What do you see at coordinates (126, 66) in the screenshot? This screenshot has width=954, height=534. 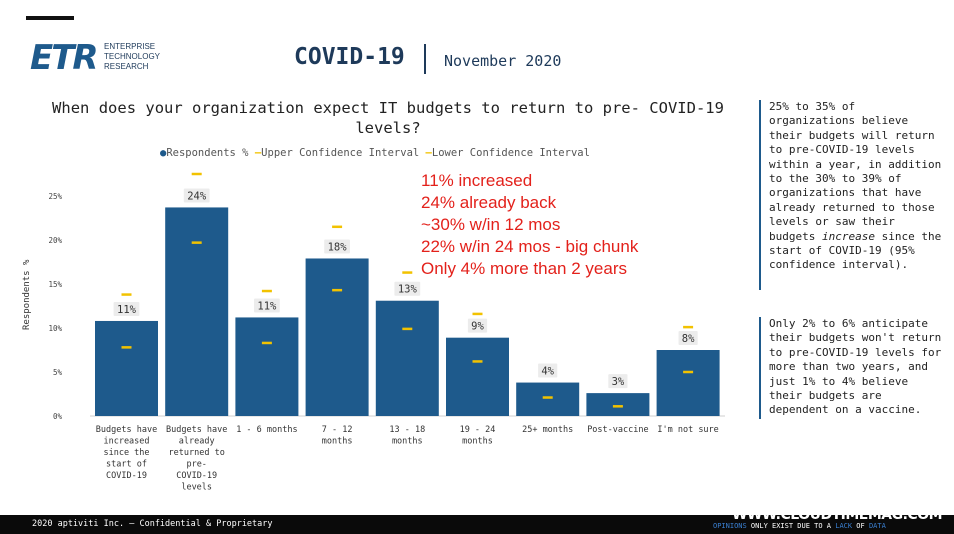 I see `logo-line-3: RESEARCH` at bounding box center [126, 66].